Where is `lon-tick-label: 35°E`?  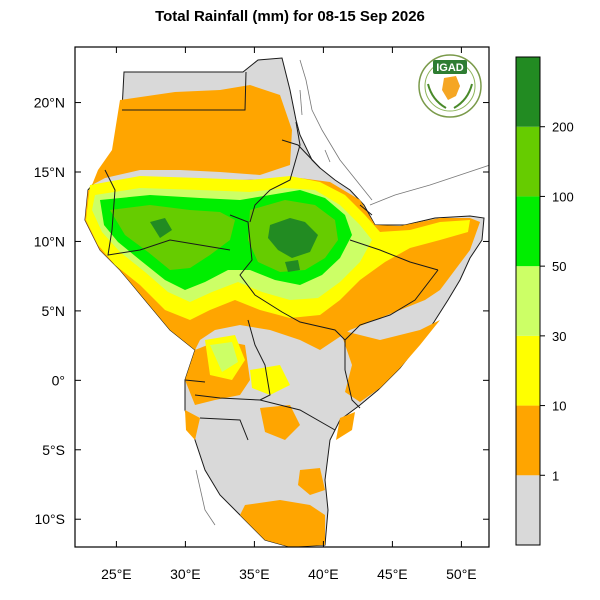 lon-tick-label: 35°E is located at coordinates (254, 574).